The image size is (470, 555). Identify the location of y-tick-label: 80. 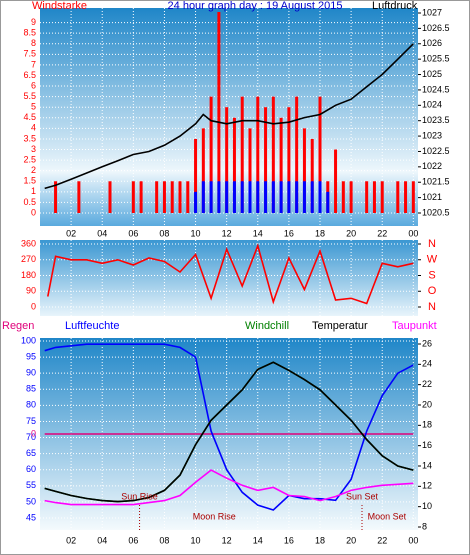
(31, 405).